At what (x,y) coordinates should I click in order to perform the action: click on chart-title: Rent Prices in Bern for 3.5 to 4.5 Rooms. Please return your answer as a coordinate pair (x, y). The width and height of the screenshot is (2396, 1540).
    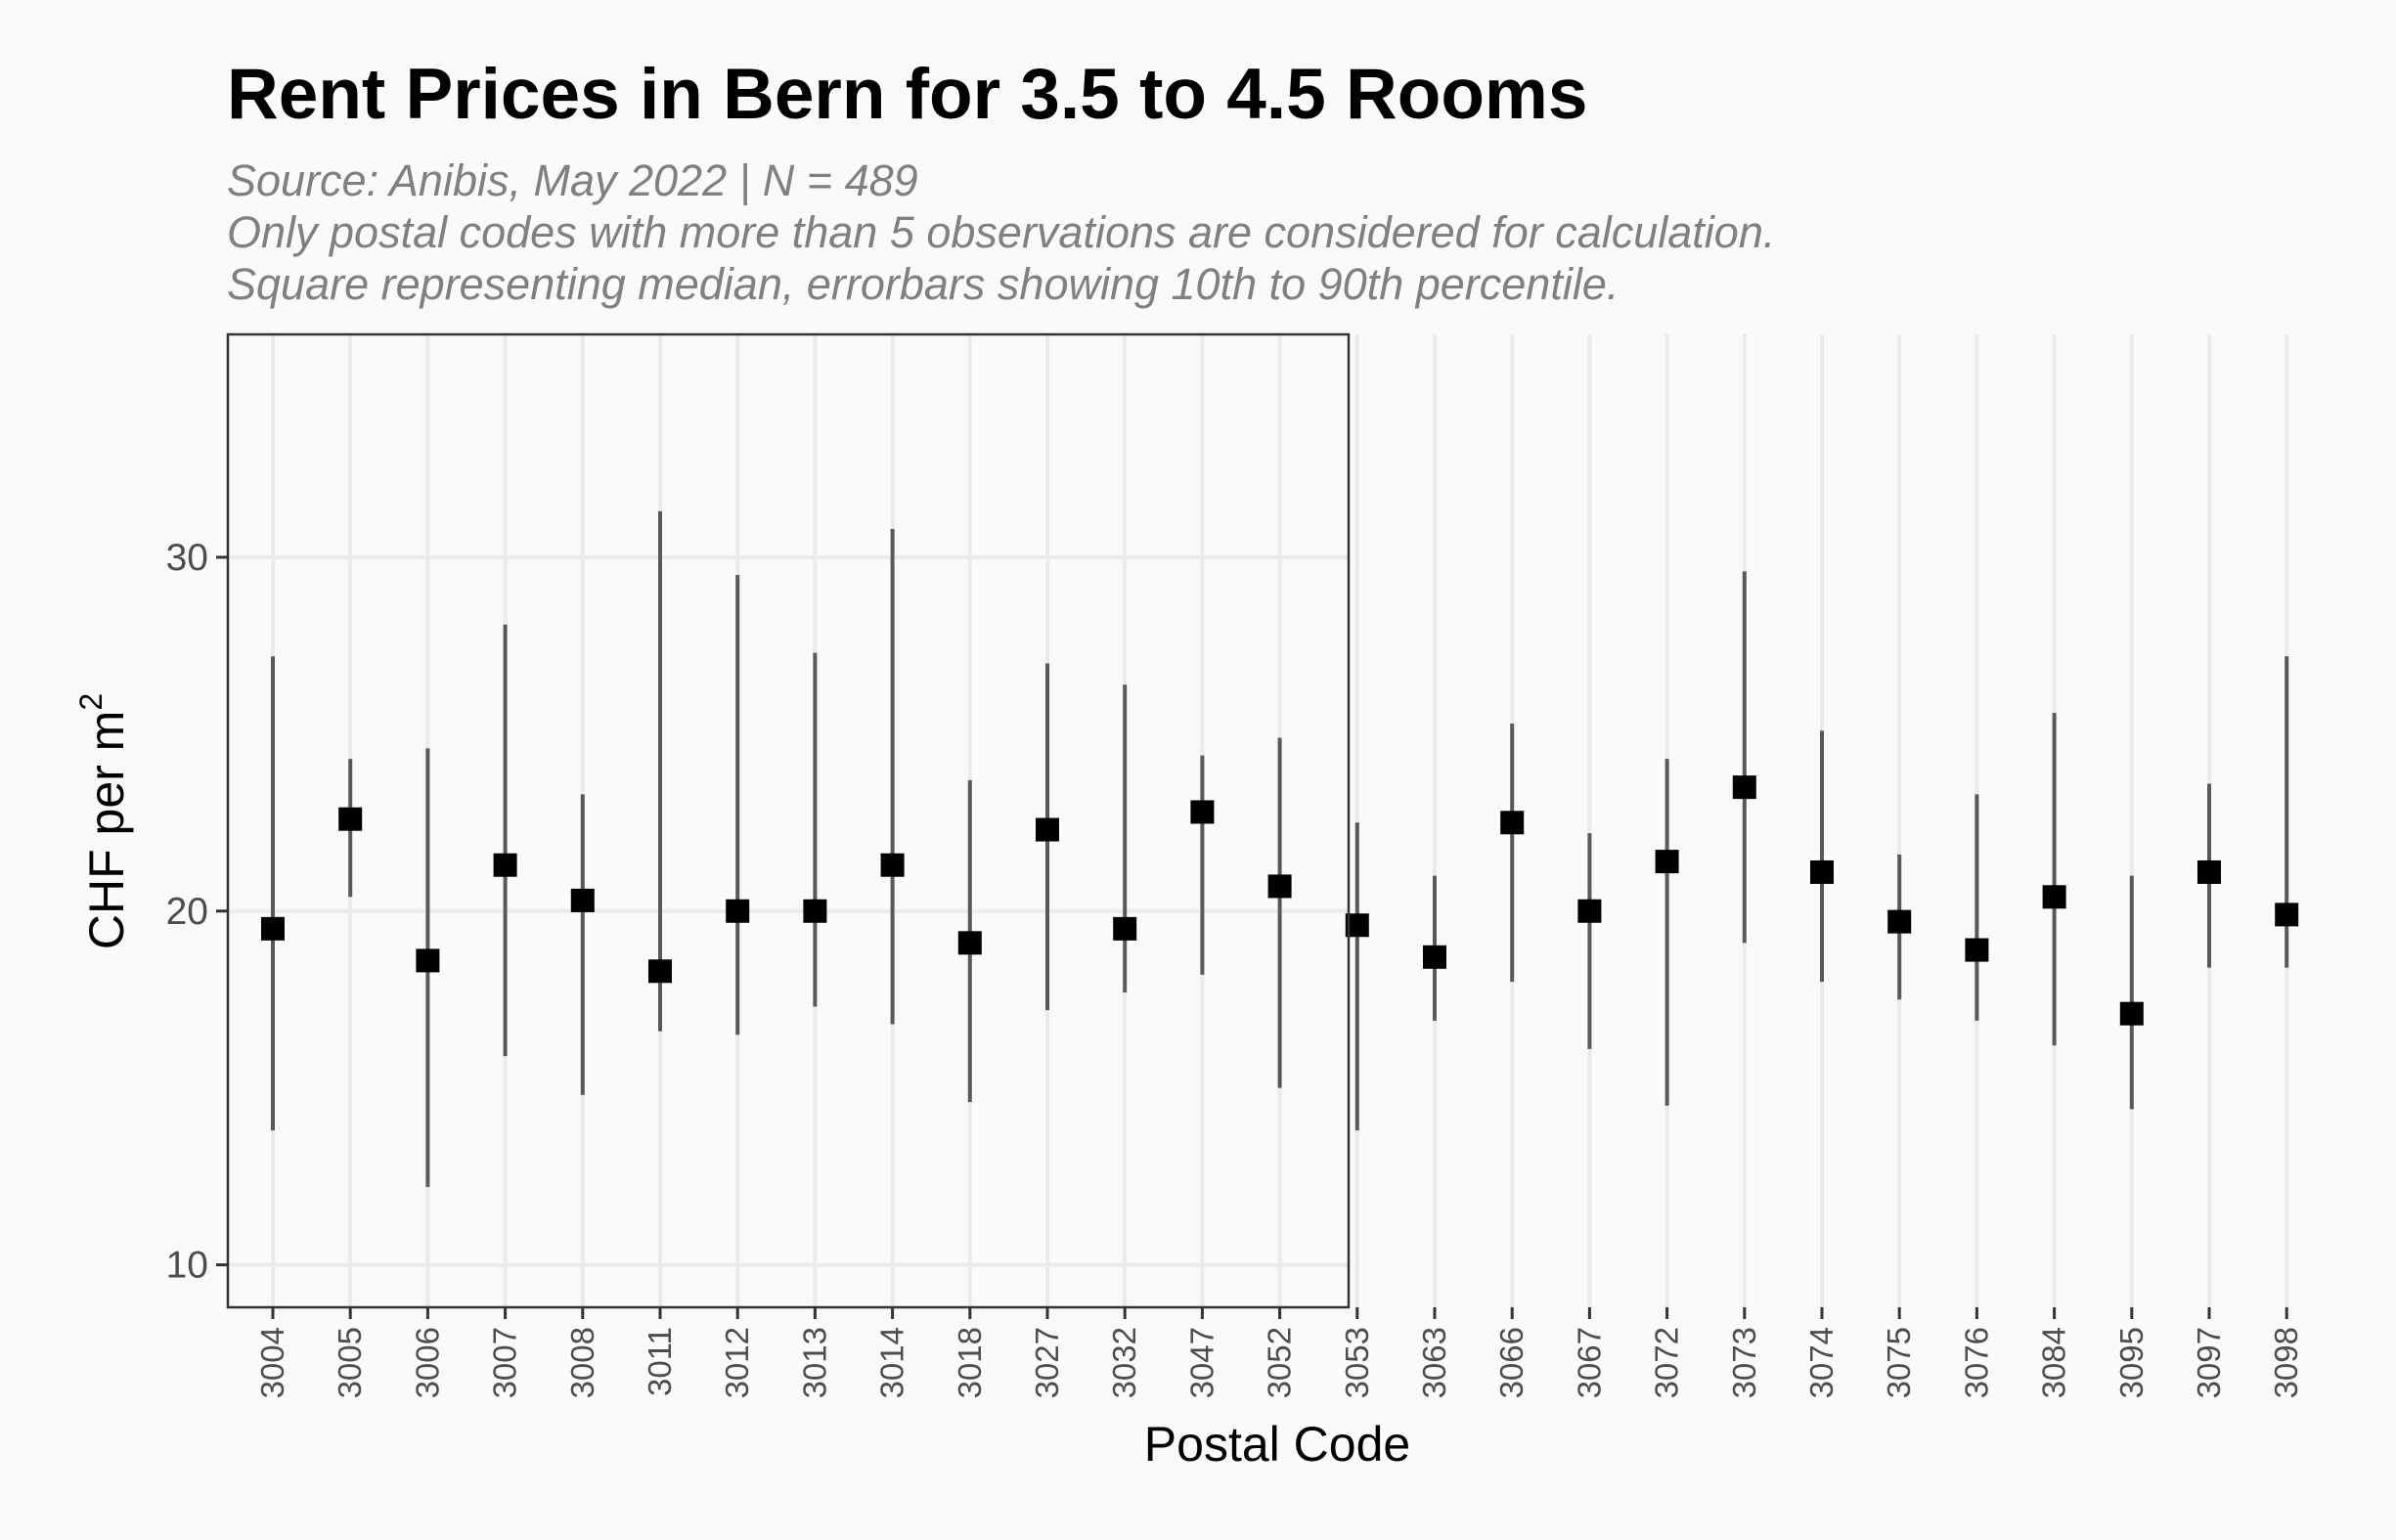
    Looking at the image, I should click on (907, 94).